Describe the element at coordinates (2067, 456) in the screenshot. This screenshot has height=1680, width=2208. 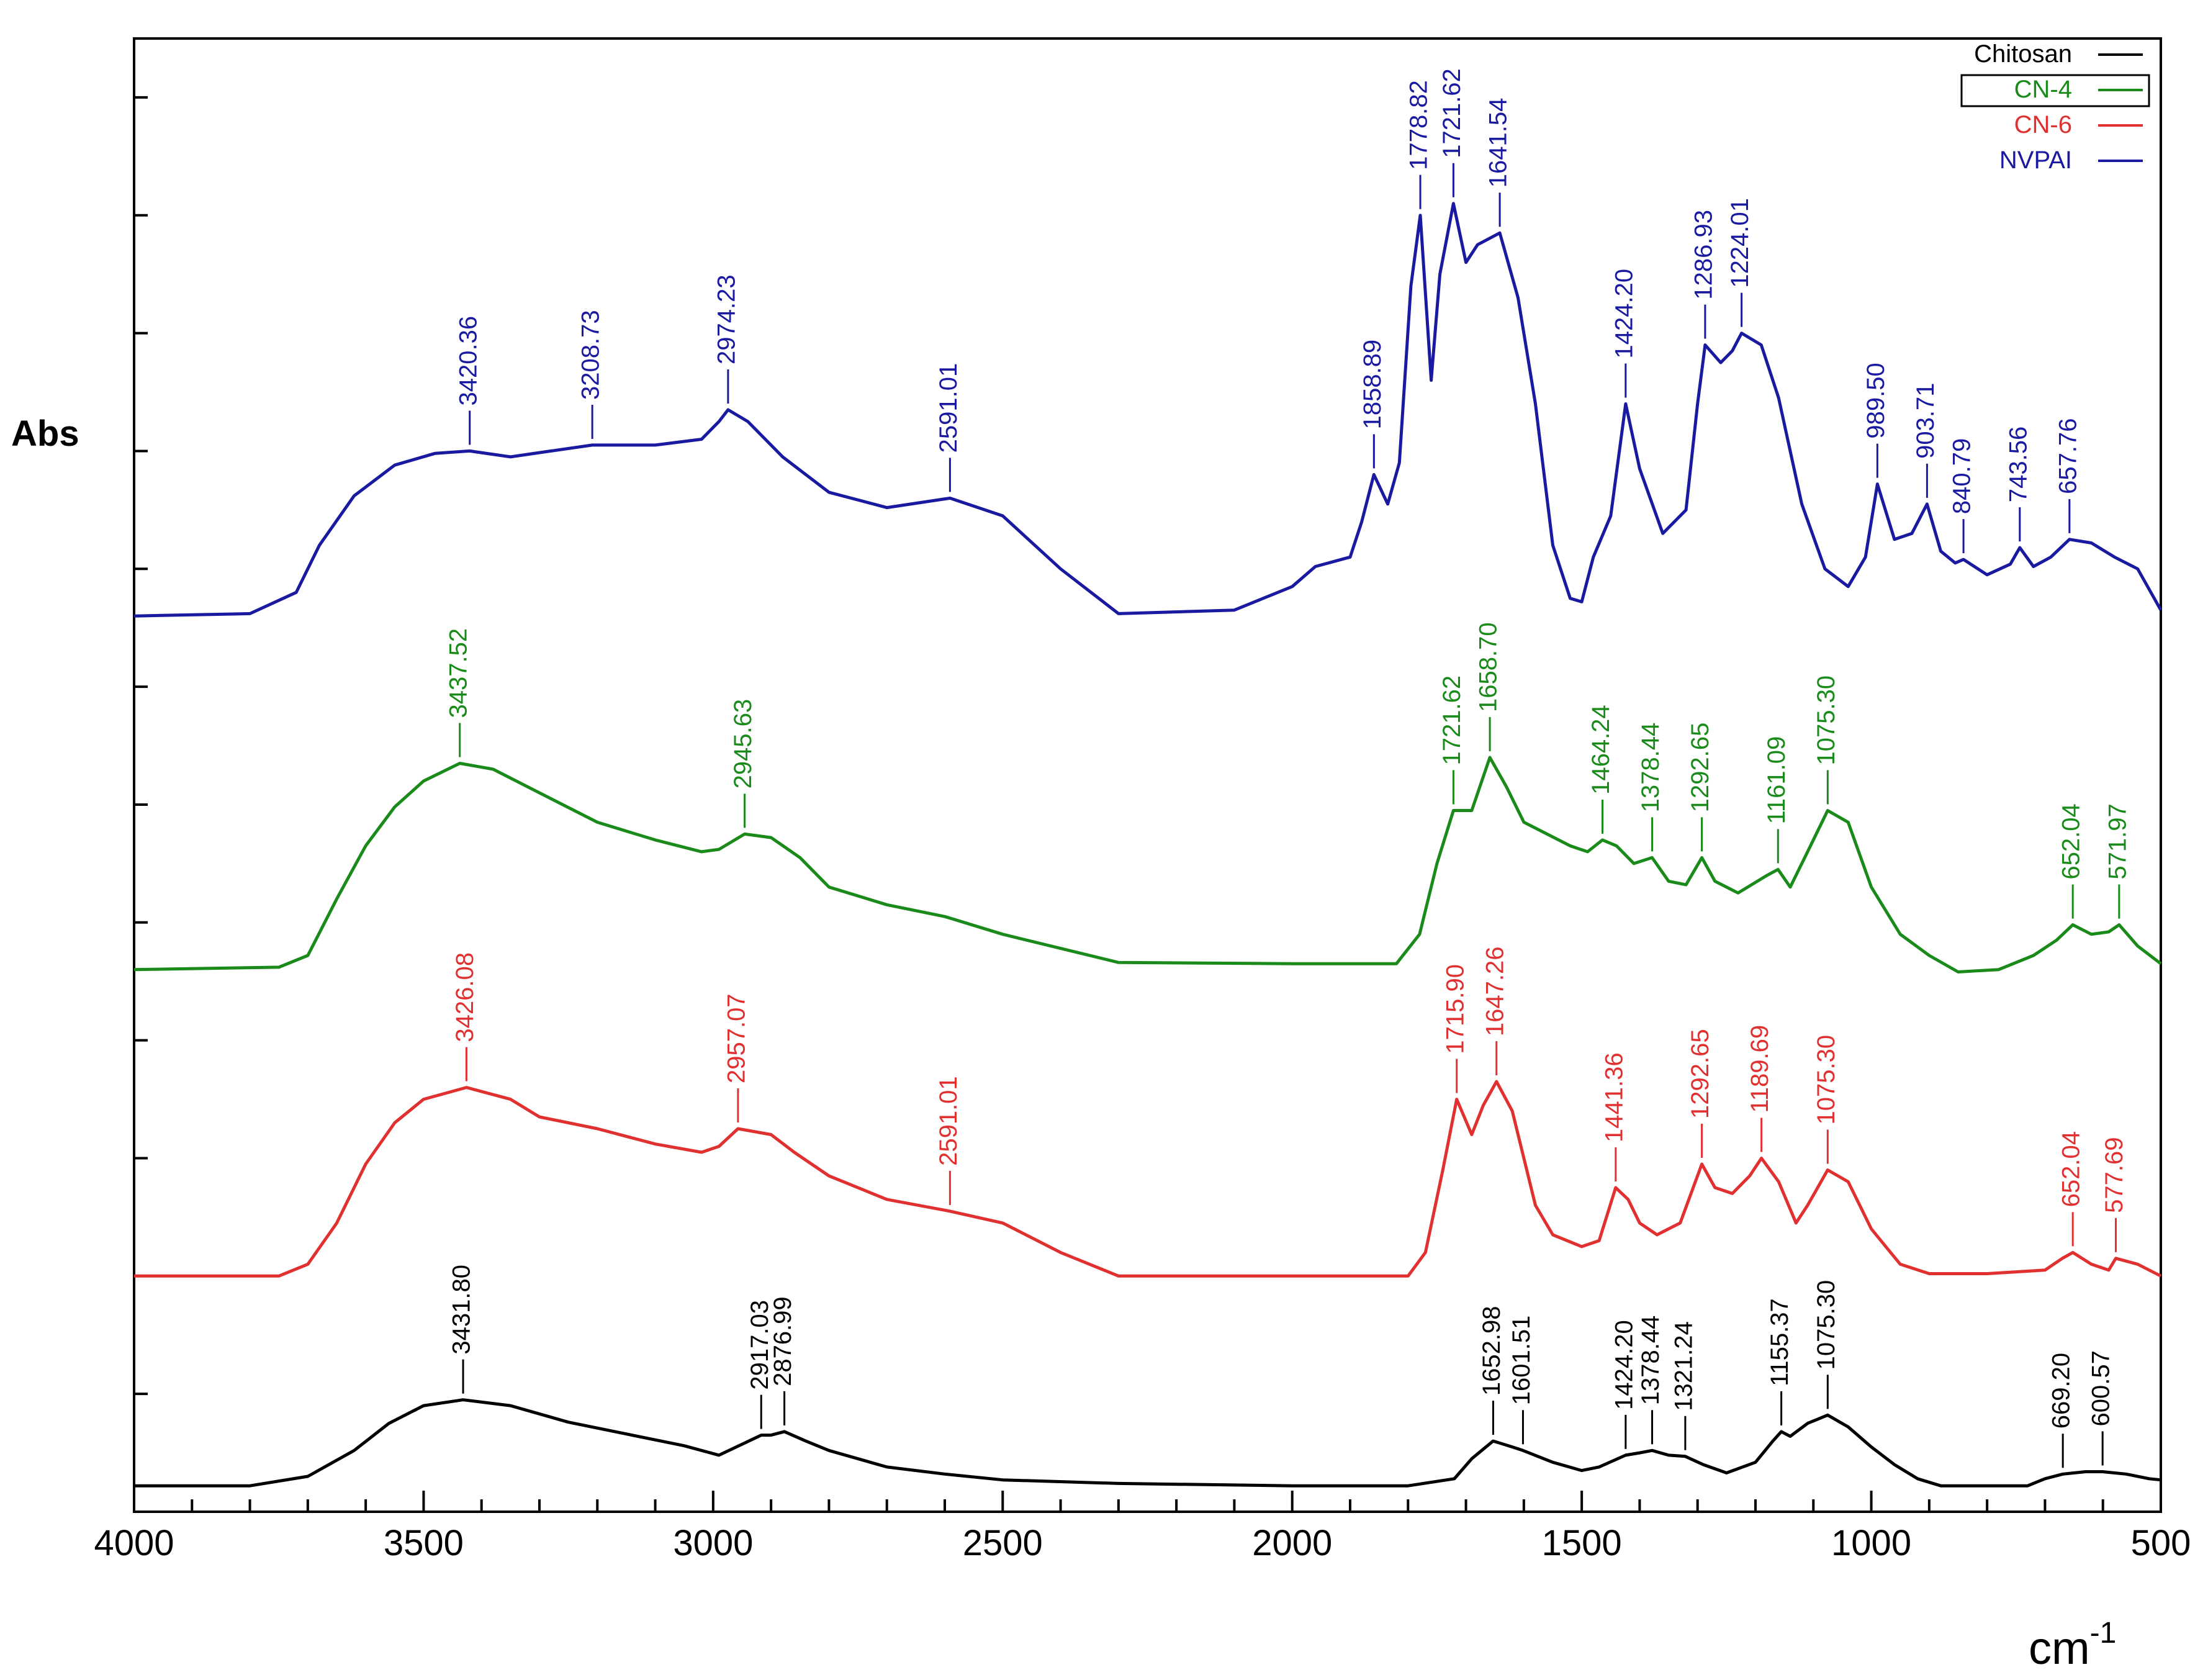
I see `peak-label: 657.76` at that location.